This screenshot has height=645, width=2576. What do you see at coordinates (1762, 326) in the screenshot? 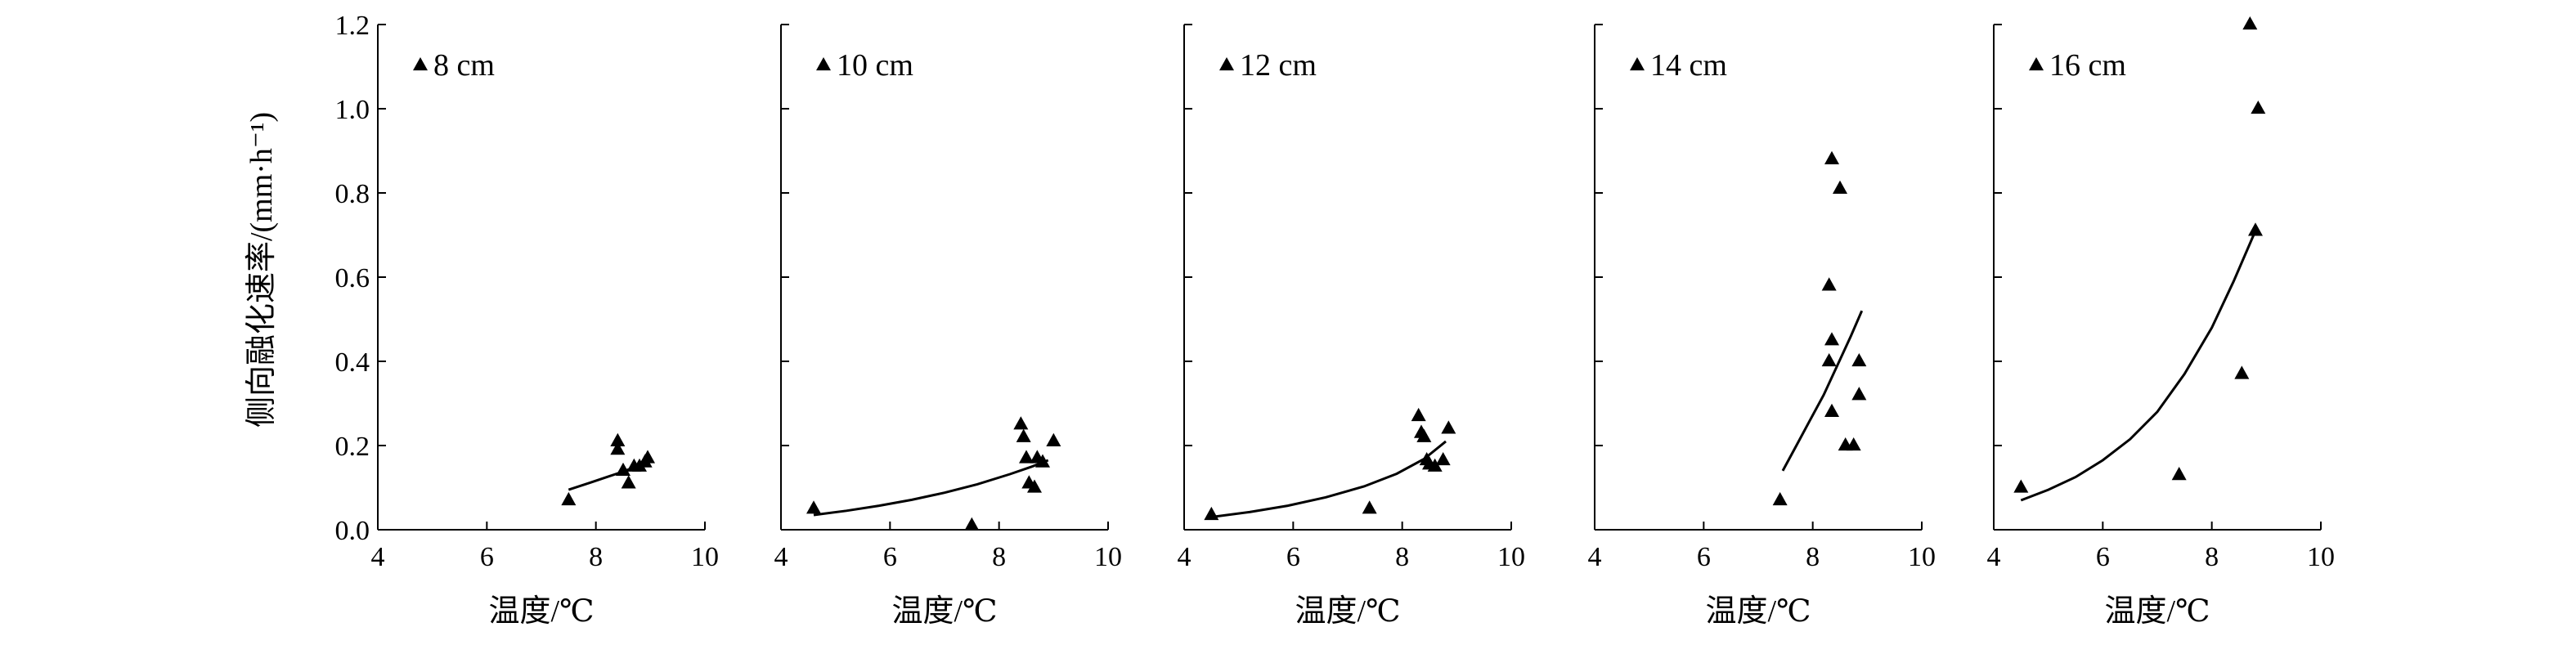
I see `panel: 4 6 8 10 温度/℃ 14 cm` at bounding box center [1762, 326].